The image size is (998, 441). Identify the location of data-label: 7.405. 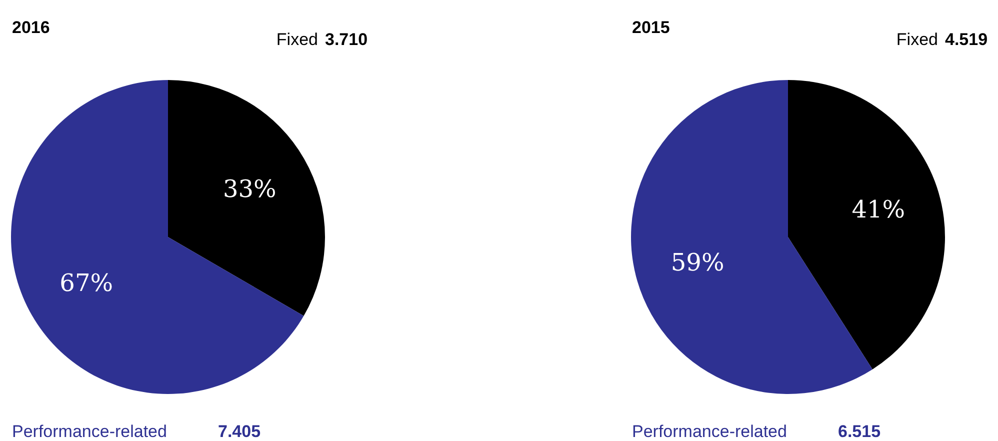
(239, 431).